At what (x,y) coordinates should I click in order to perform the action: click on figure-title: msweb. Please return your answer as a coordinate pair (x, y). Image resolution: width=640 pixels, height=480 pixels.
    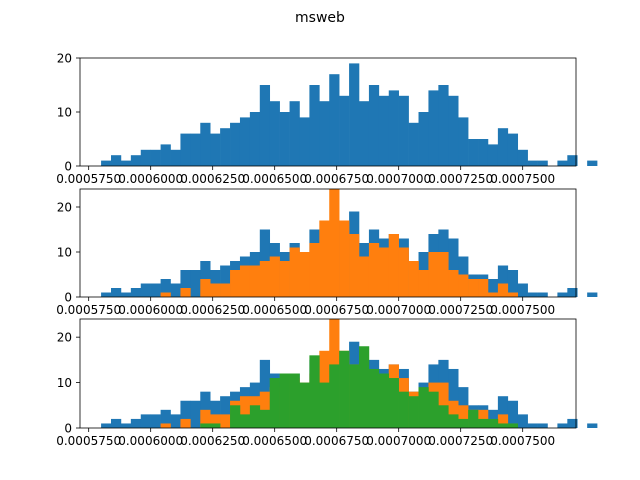
    Looking at the image, I should click on (320, 18).